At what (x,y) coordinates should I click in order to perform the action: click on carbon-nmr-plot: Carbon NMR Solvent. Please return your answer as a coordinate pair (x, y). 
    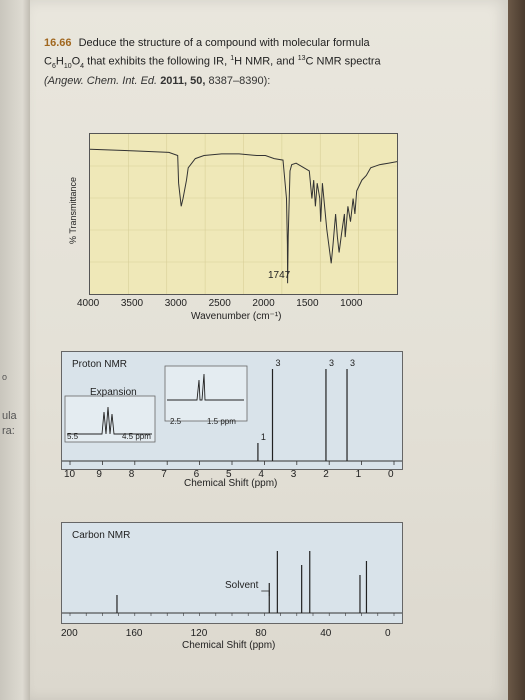
    Looking at the image, I should click on (232, 573).